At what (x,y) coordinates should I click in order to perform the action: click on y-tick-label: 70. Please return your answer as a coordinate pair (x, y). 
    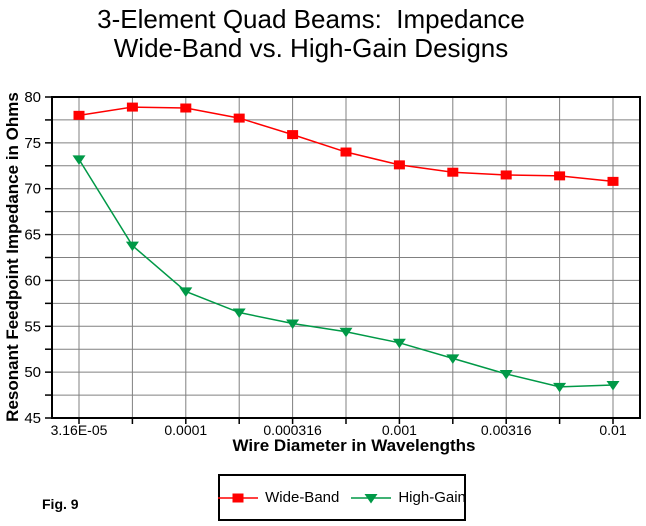
    Looking at the image, I should click on (32, 189).